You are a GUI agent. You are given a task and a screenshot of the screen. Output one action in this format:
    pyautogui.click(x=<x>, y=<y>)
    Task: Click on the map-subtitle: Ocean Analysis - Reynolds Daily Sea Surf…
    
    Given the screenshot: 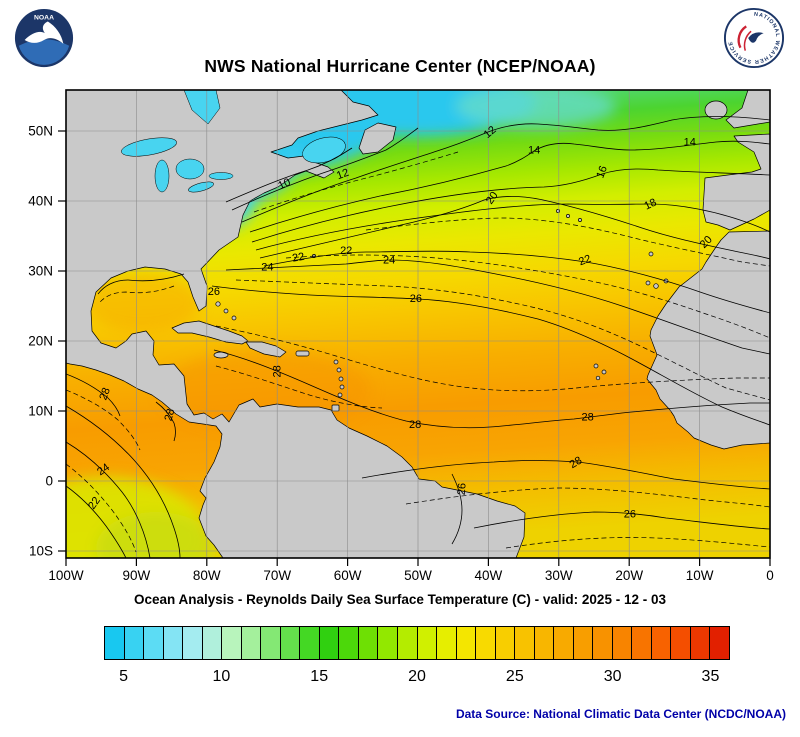 What is the action you would take?
    pyautogui.click(x=400, y=599)
    